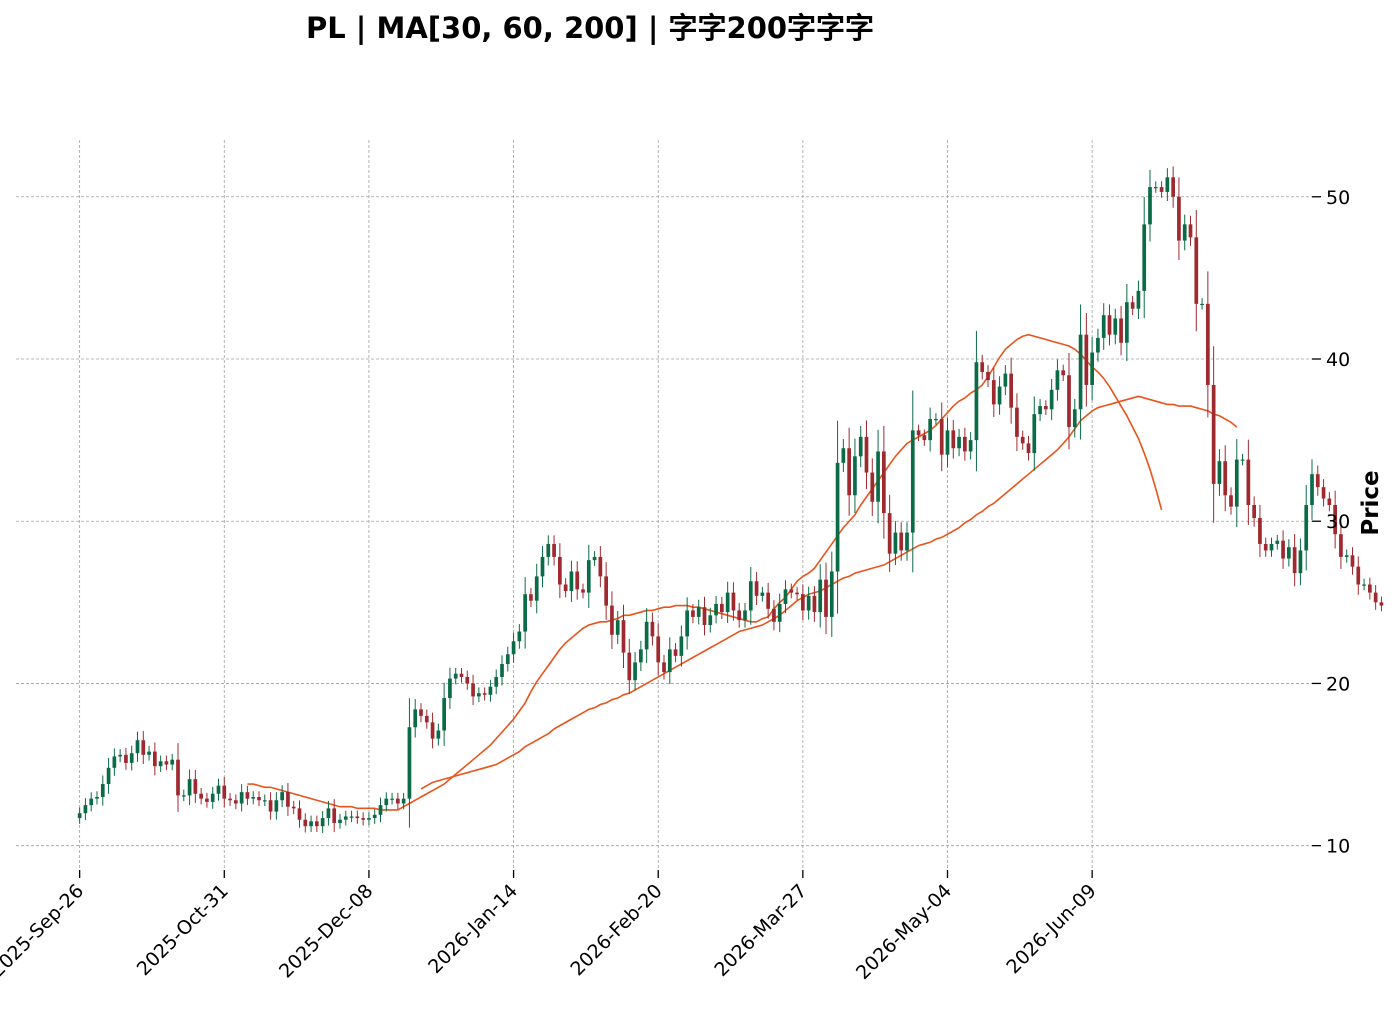 The width and height of the screenshot is (1399, 1011). I want to click on x-tick-label: 2026-Jan-14, so click(473, 929).